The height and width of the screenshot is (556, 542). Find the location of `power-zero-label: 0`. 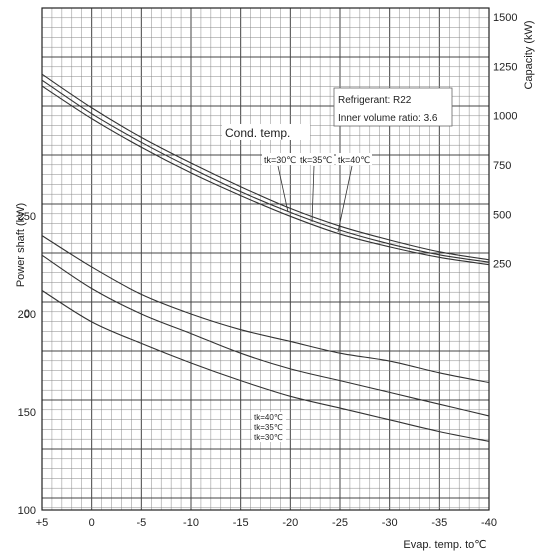

power-zero-label: 0 is located at coordinates (27, 314).